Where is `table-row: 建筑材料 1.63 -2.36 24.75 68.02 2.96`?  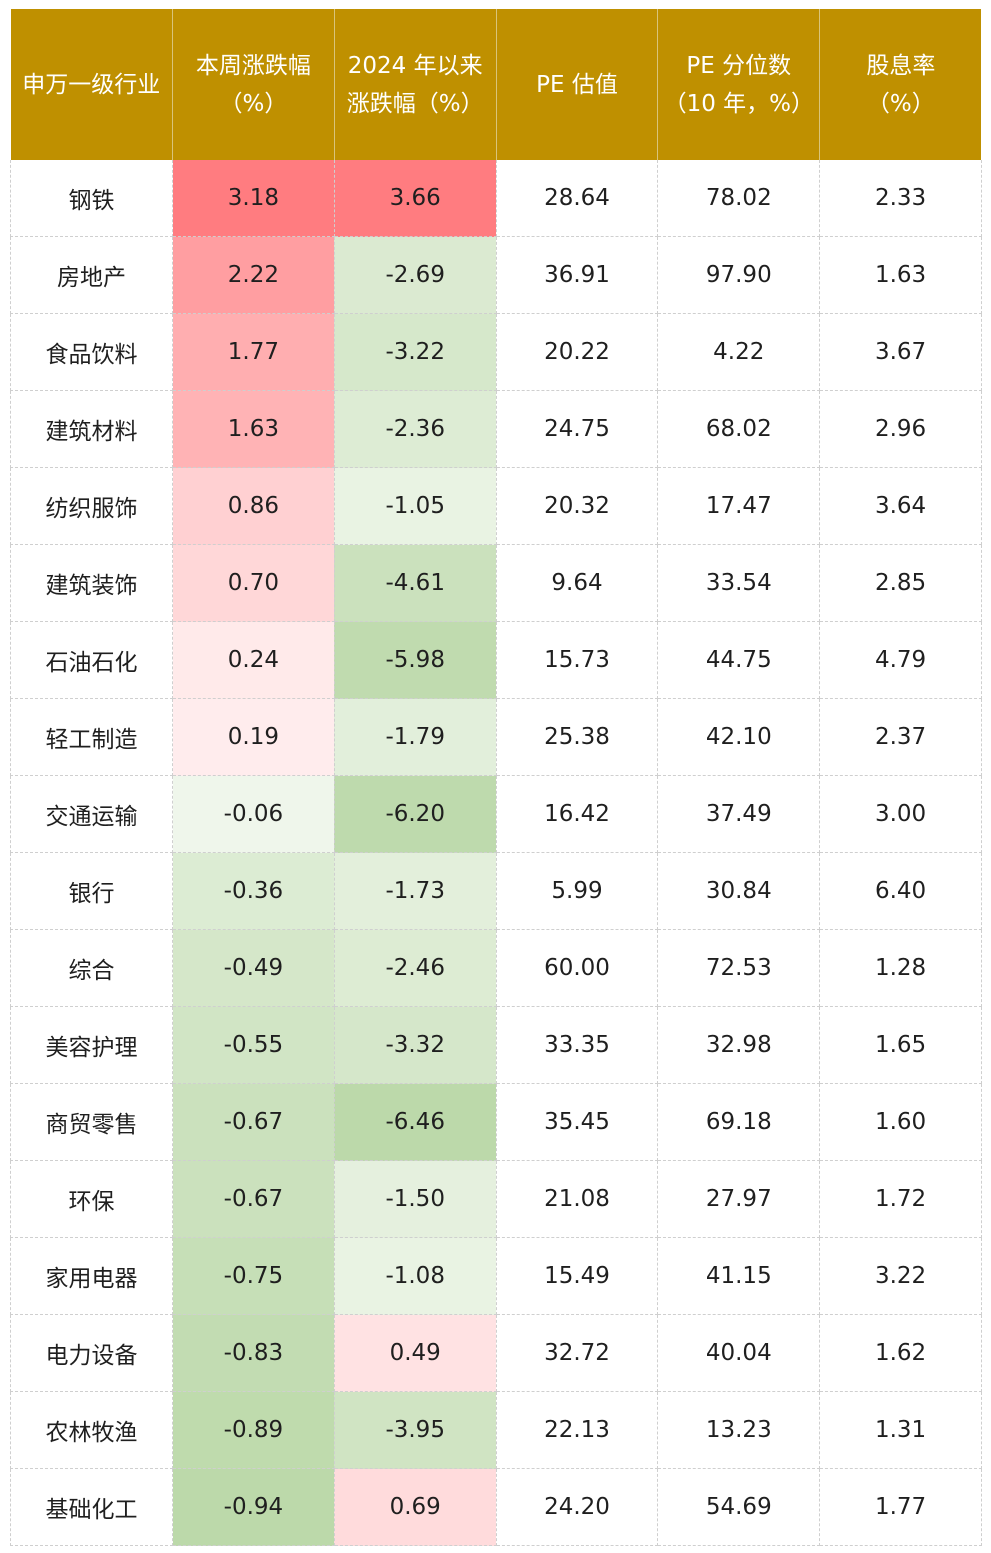
table-row: 建筑材料 1.63 -2.36 24.75 68.02 2.96 is located at coordinates (496, 429).